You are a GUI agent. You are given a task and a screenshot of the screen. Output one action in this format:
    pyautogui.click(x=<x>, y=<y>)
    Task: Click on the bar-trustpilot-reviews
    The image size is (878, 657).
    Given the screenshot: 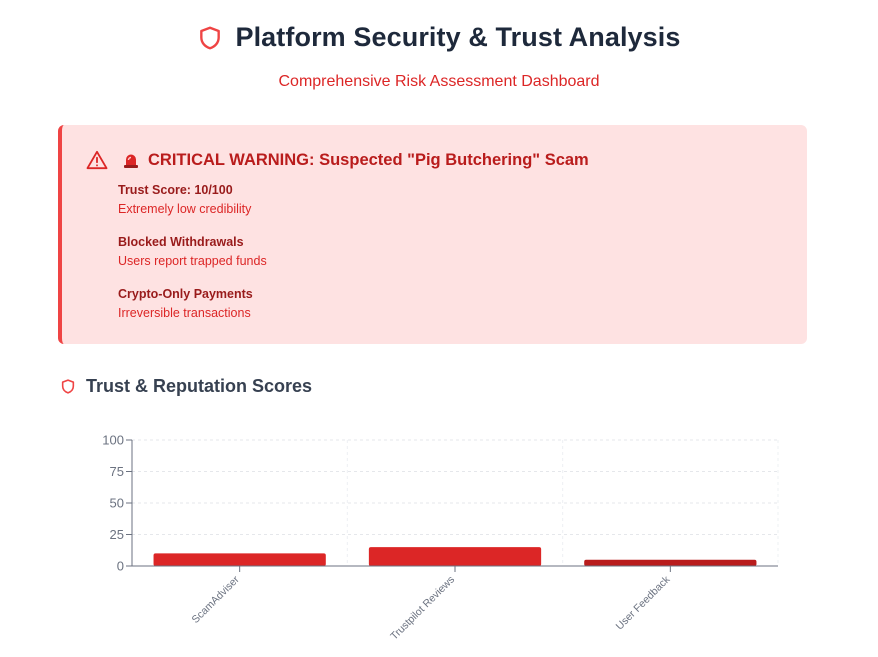 What is the action you would take?
    pyautogui.click(x=455, y=556)
    